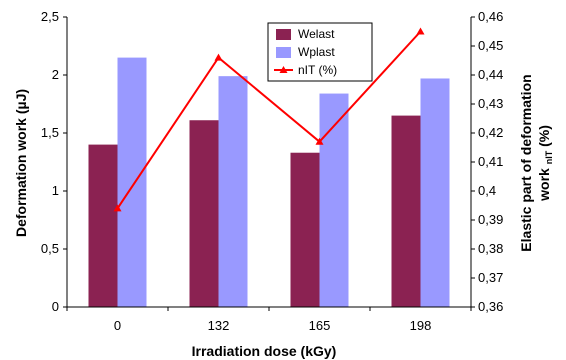  I want to click on y2-tick-label: 0,37, so click(490, 277).